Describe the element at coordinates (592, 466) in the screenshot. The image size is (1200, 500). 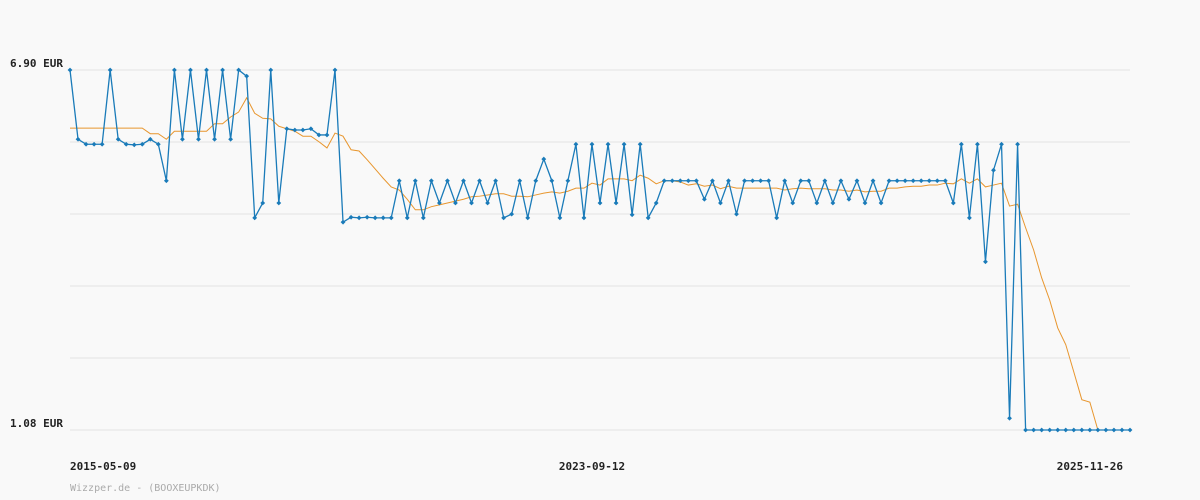
I see `x-tick-label: 2023-09-12` at that location.